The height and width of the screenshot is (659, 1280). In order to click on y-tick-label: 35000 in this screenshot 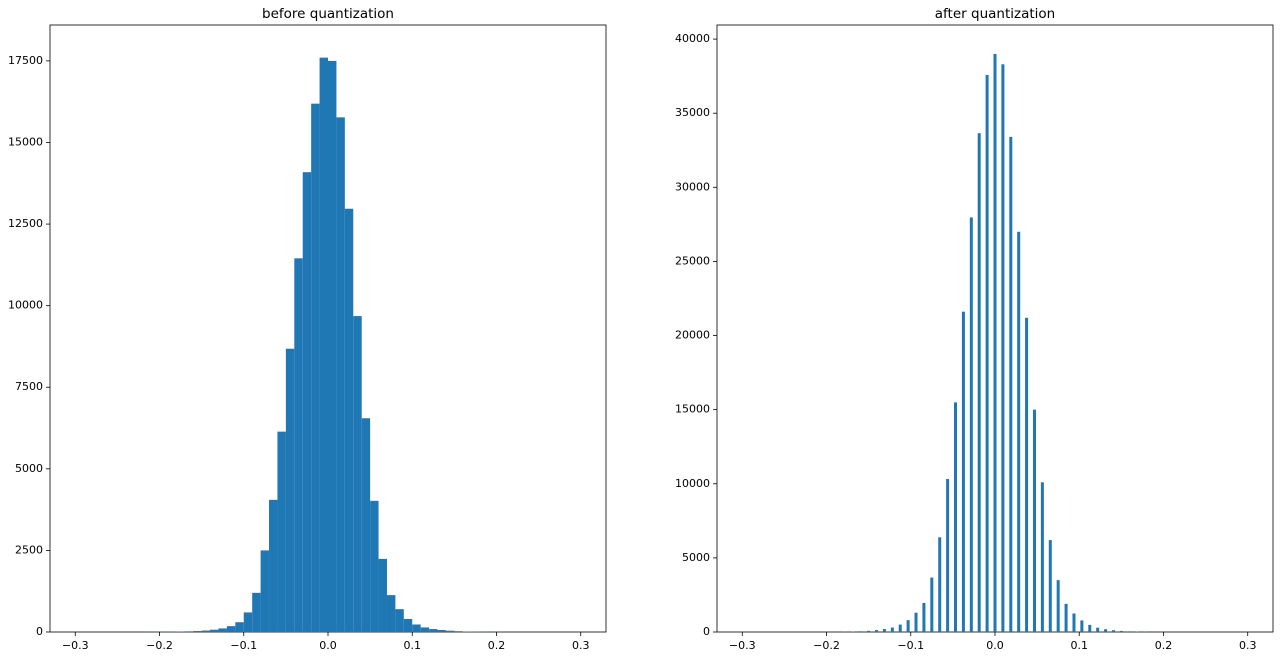, I will do `click(692, 112)`.